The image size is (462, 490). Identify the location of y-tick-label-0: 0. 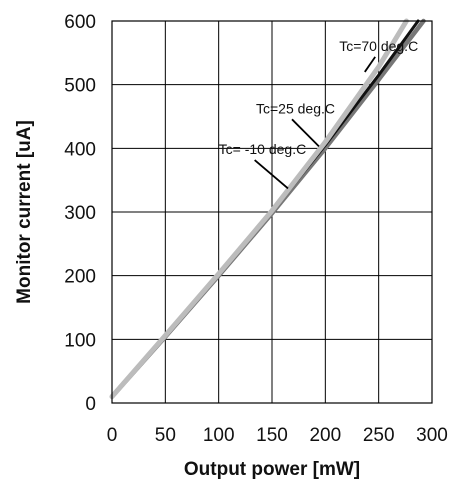
(90, 404).